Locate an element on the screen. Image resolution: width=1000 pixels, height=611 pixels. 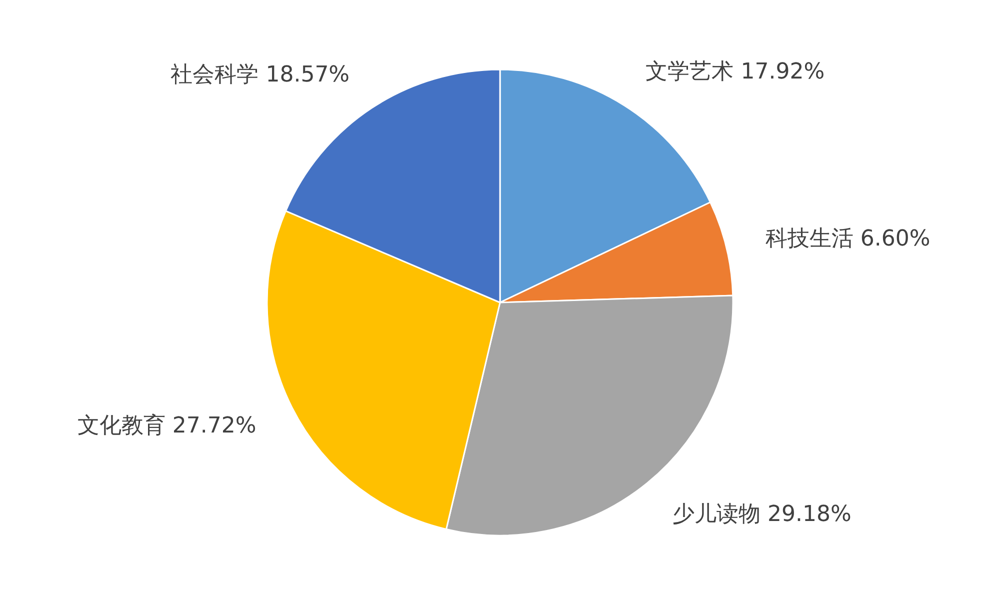
slice-label: 文学艺术 17.92% is located at coordinates (735, 72).